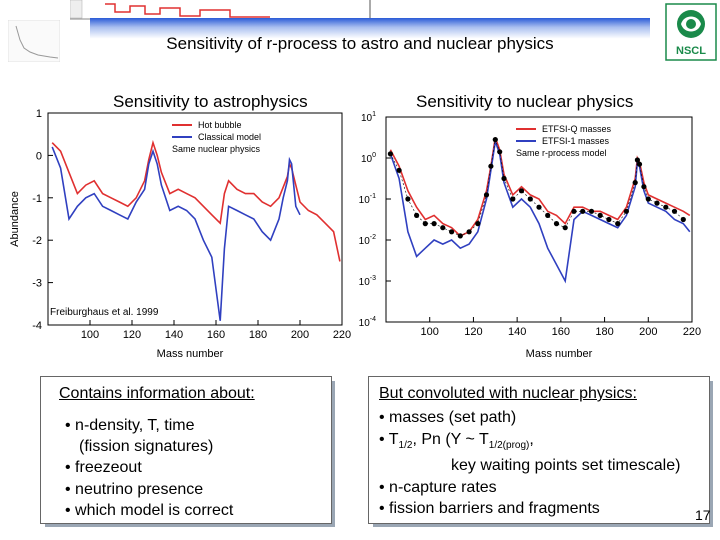 The width and height of the screenshot is (720, 540). I want to click on y-tick-label: -4, so click(37, 326).